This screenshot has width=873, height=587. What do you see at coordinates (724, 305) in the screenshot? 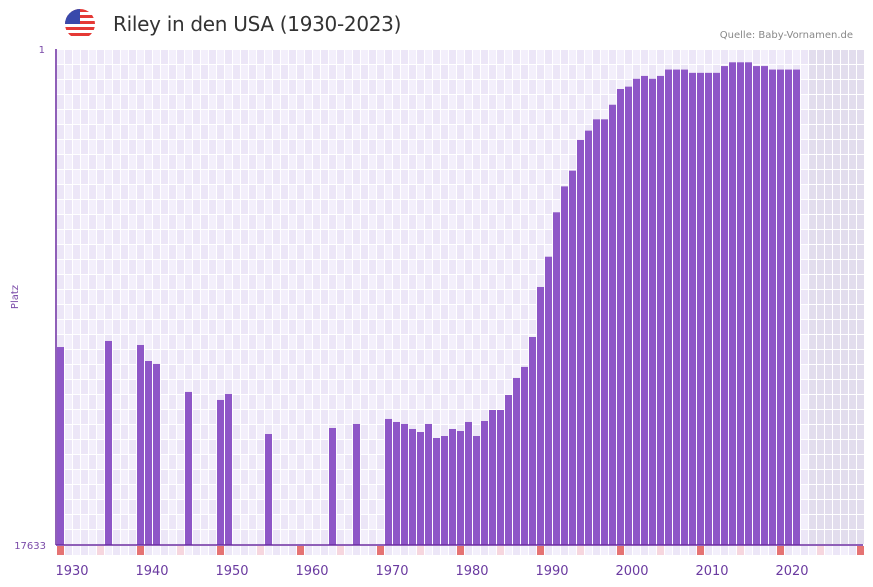
I see `bar-2013` at bounding box center [724, 305].